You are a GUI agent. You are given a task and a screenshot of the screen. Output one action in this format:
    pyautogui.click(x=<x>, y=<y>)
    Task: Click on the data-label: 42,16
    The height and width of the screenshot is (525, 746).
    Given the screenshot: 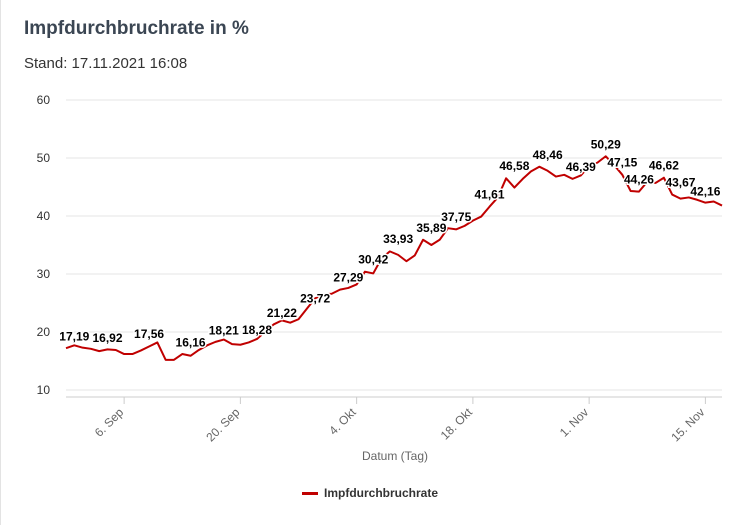 What is the action you would take?
    pyautogui.click(x=705, y=191)
    